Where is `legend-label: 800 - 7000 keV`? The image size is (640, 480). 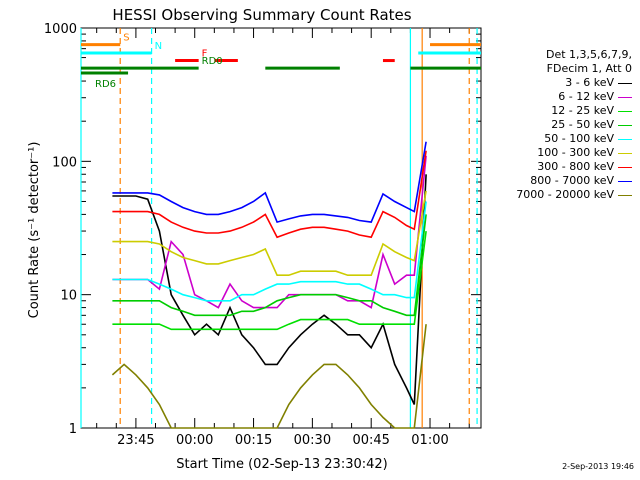 legend-label: 800 - 7000 keV is located at coordinates (572, 180).